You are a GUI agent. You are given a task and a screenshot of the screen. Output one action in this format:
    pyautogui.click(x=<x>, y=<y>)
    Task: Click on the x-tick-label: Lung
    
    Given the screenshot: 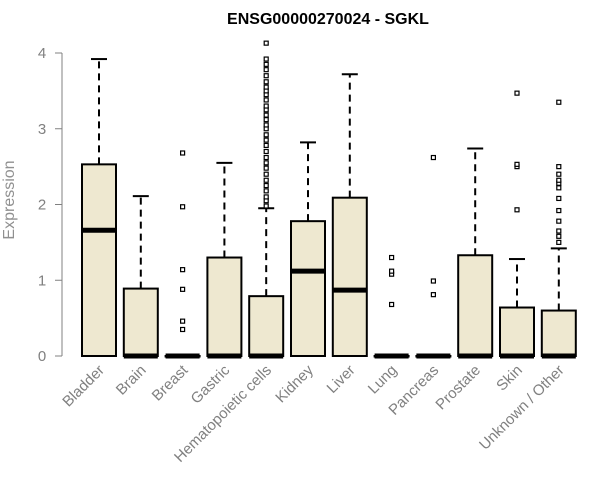 What is the action you would take?
    pyautogui.click(x=383, y=380)
    